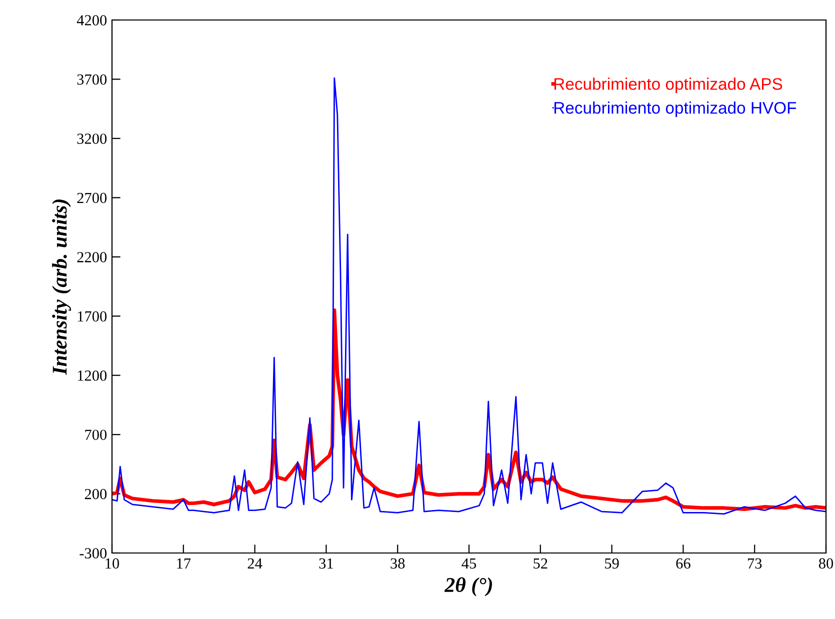 This screenshot has width=835, height=619. Describe the element at coordinates (62, 287) in the screenshot. I see `y-axis-title: Intensity (arb. units)` at that location.